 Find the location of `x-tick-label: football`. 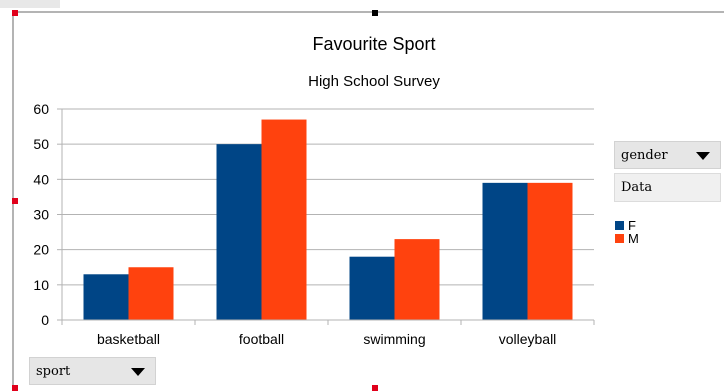

x-tick-label: football is located at coordinates (261, 339).